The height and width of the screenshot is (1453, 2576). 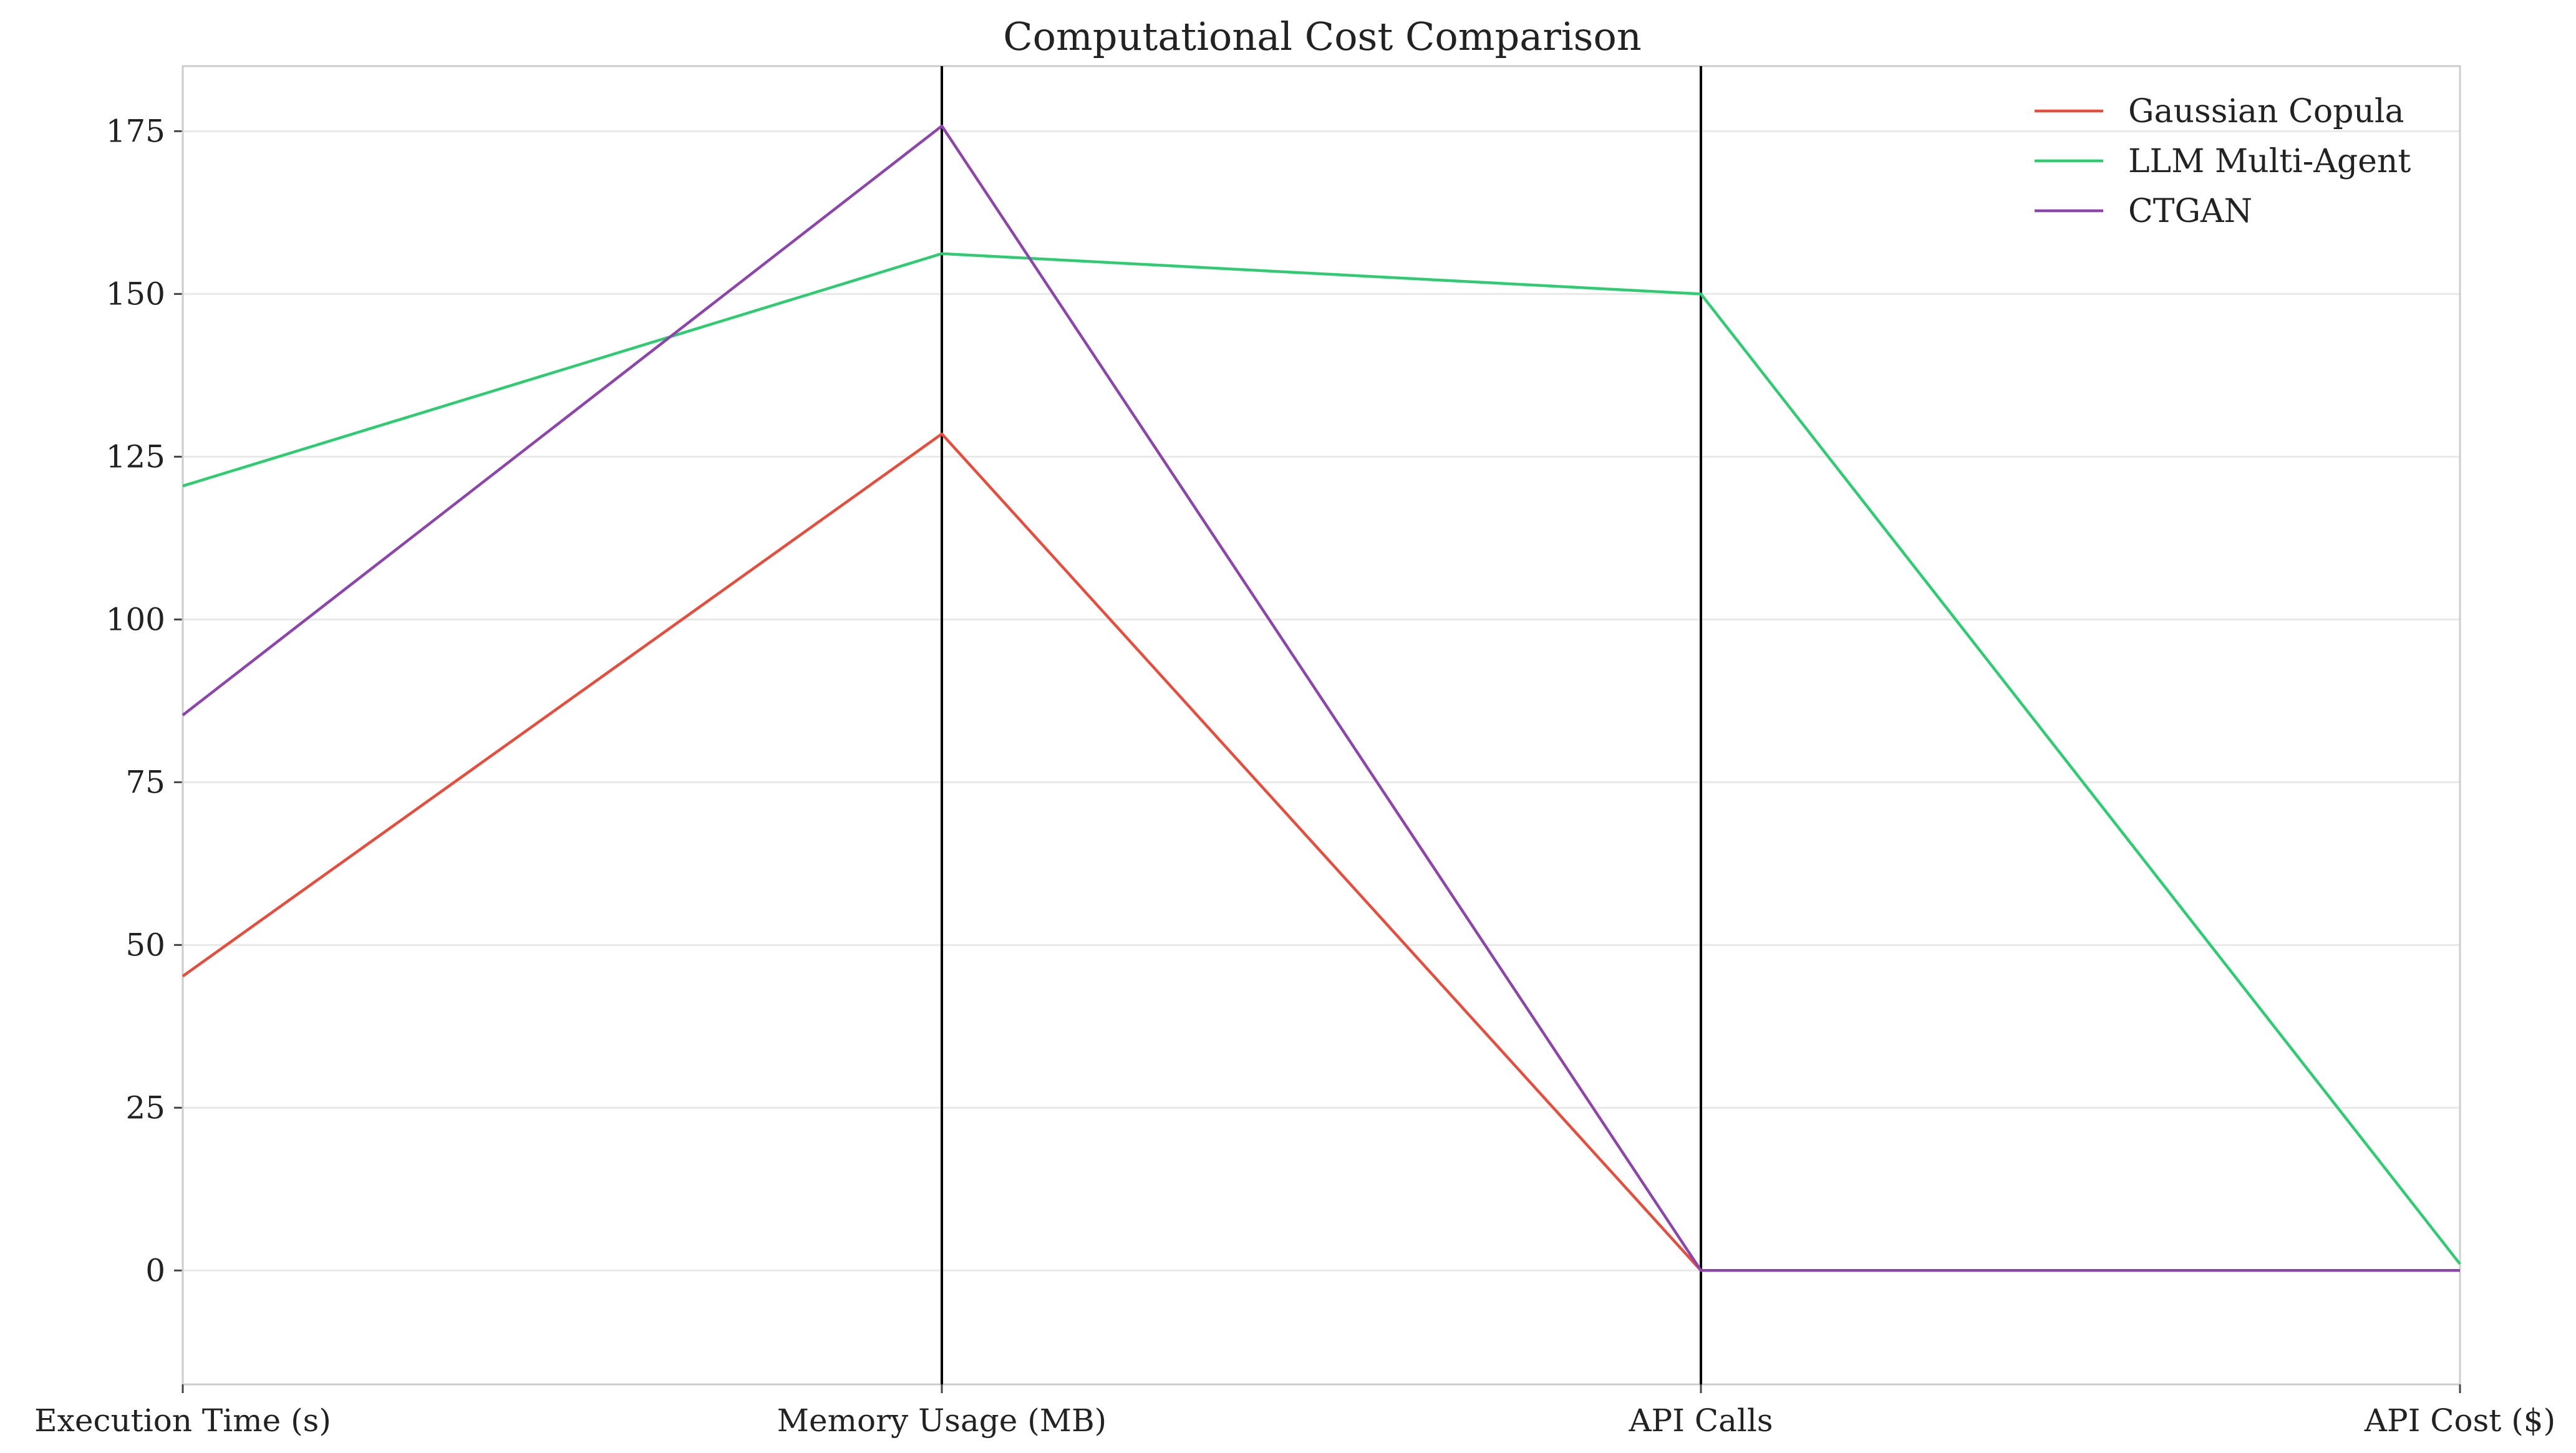 What do you see at coordinates (2459, 1421) in the screenshot?
I see `x-tick-label: API Cost ($)` at bounding box center [2459, 1421].